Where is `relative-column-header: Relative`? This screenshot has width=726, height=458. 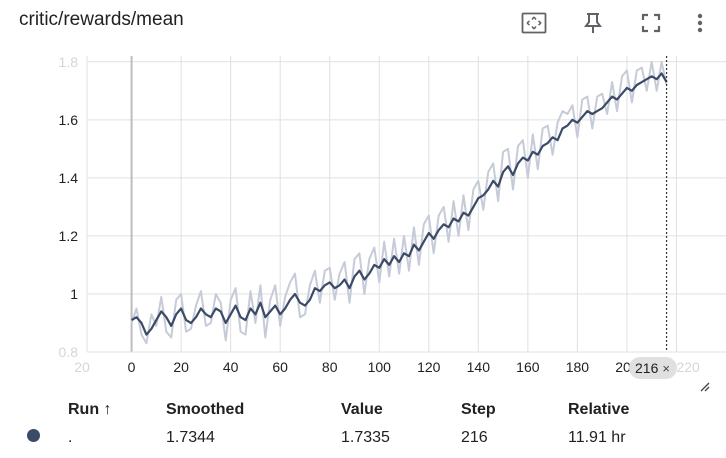
relative-column-header: Relative is located at coordinates (599, 409).